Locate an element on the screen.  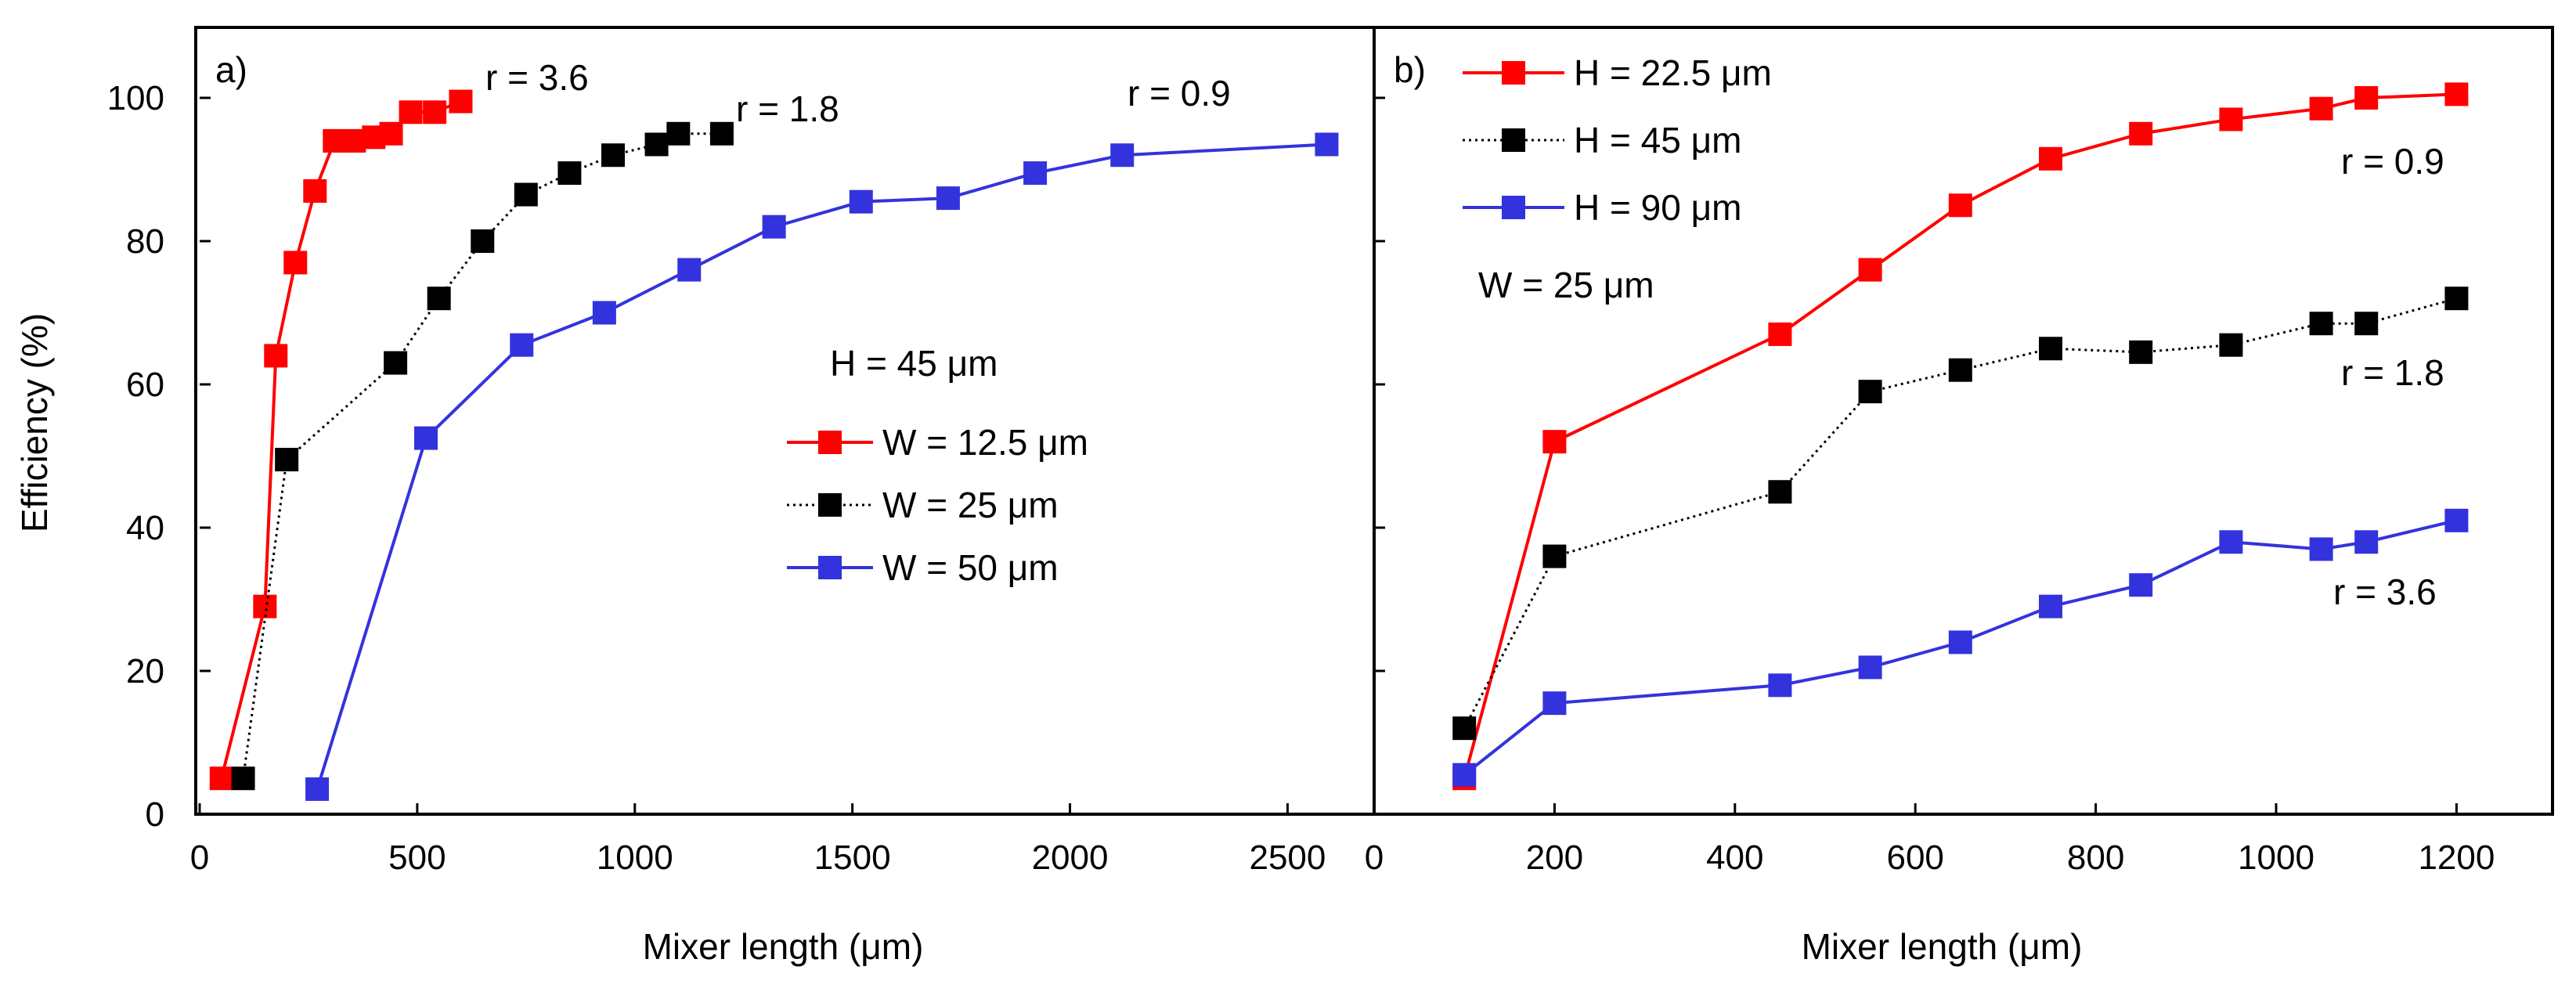
panel-a-x-axis-label: Mixer length (μm) is located at coordinates (783, 946).